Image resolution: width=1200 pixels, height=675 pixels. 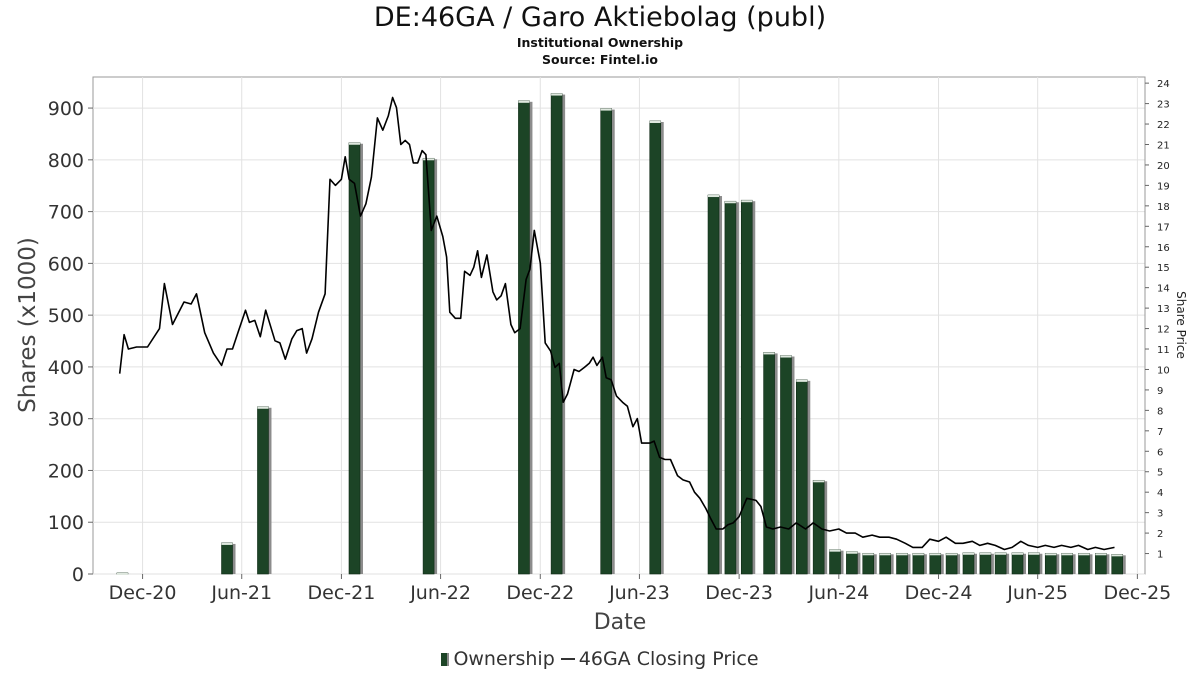 What do you see at coordinates (504, 659) in the screenshot?
I see `legend-ownership-label: Ownership` at bounding box center [504, 659].